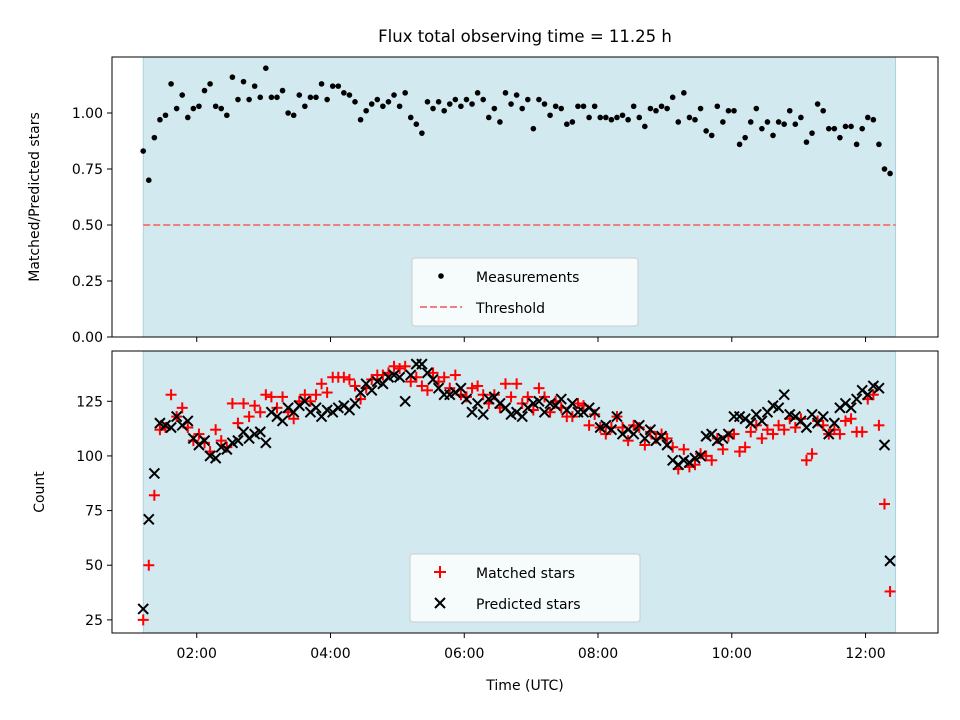  I want to click on x-tick-label: 06:00, so click(464, 654).